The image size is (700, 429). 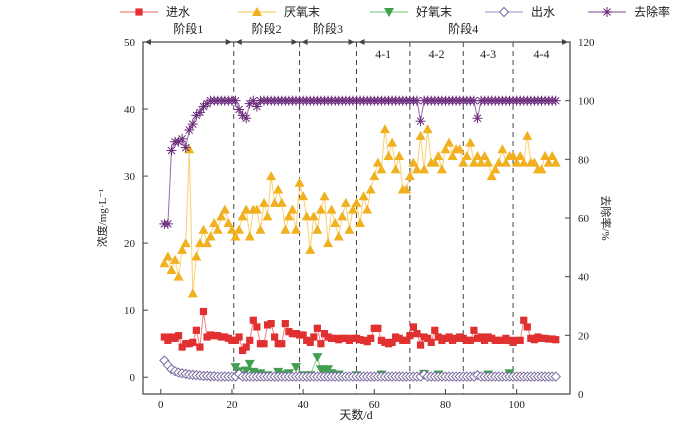 I want to click on phase-label: 阶段4, so click(x=463, y=28).